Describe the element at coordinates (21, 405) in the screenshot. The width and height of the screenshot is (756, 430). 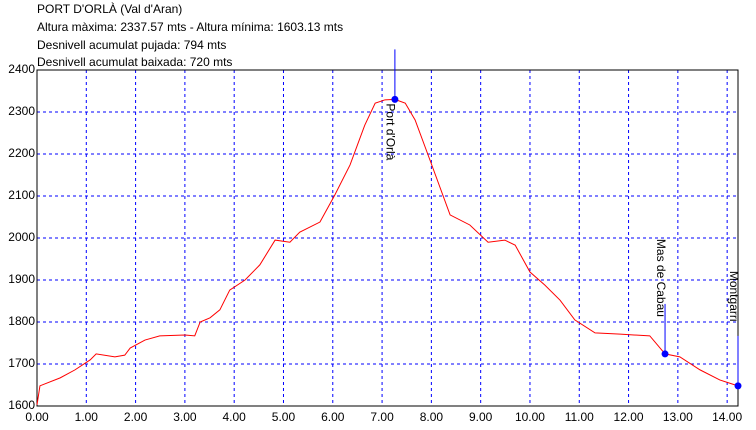
I see `y-tick-label: 1600` at that location.